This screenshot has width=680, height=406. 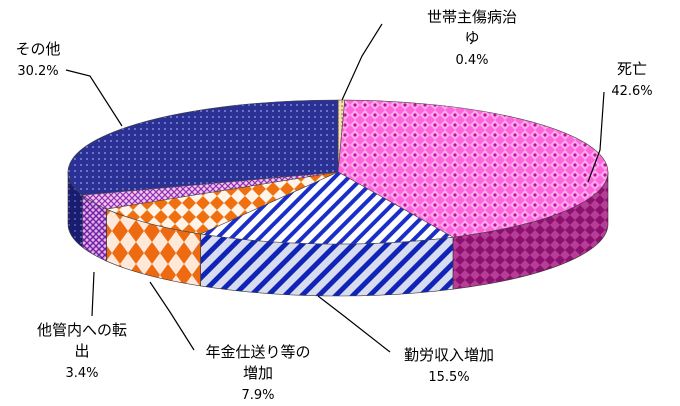 I want to click on leader-line-sonota, so click(x=94, y=98).